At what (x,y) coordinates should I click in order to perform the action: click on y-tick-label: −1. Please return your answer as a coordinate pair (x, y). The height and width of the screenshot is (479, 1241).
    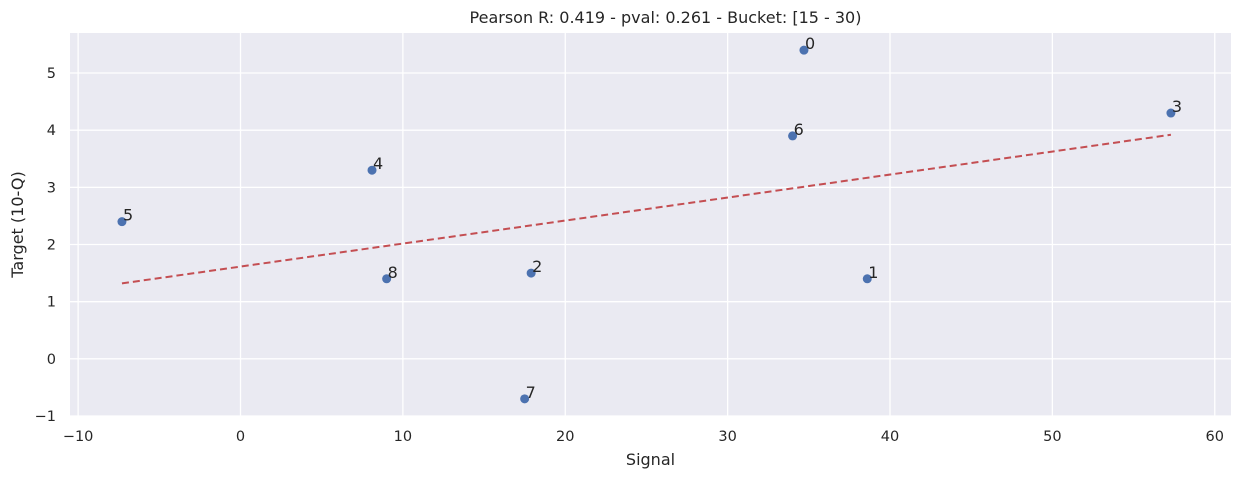
    Looking at the image, I should click on (45, 417).